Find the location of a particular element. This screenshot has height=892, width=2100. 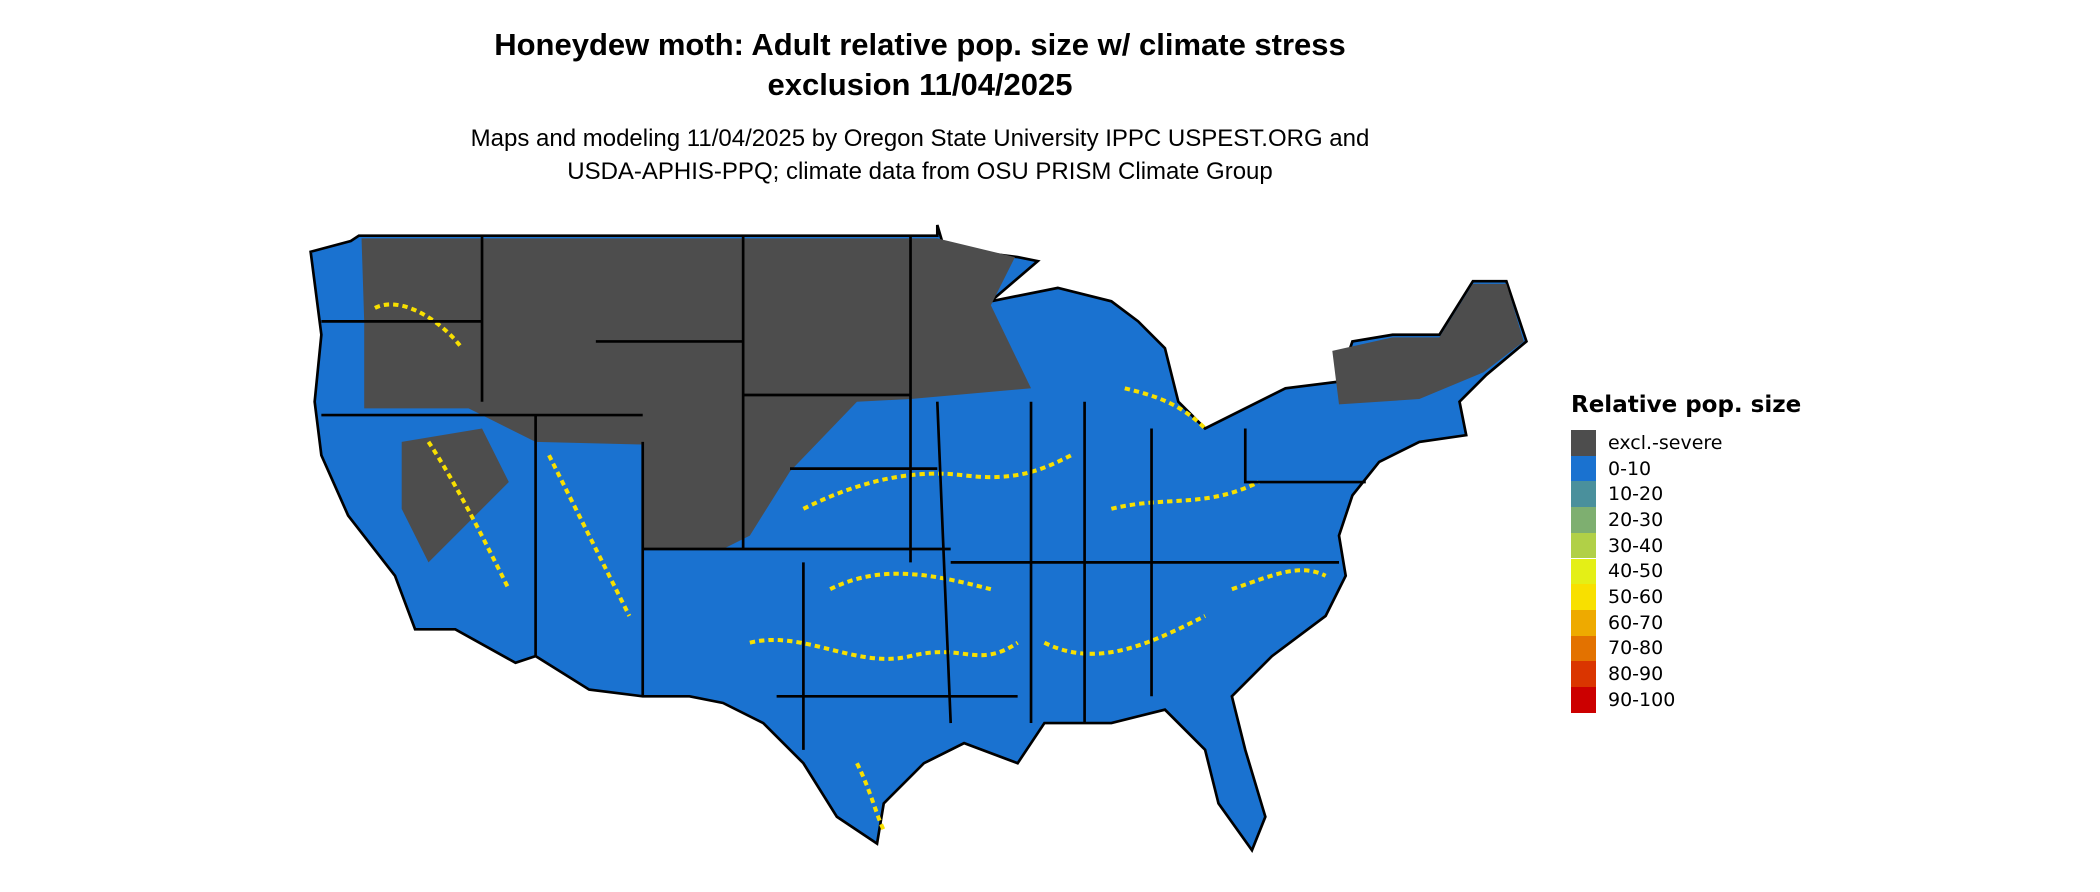

legend-item: 70-80 is located at coordinates (1617, 648).